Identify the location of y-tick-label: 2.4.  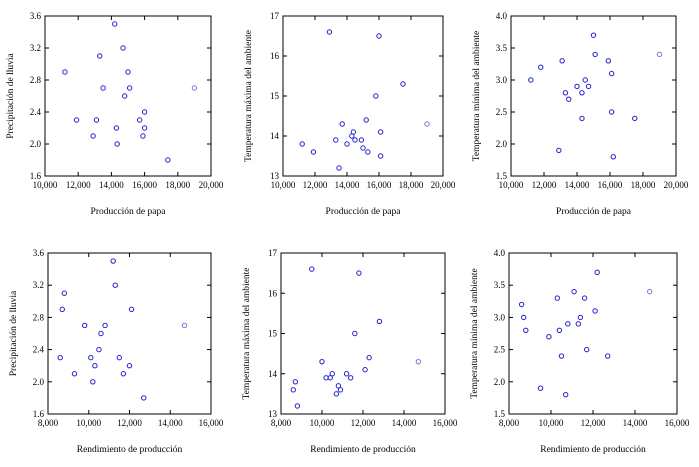
(36, 112).